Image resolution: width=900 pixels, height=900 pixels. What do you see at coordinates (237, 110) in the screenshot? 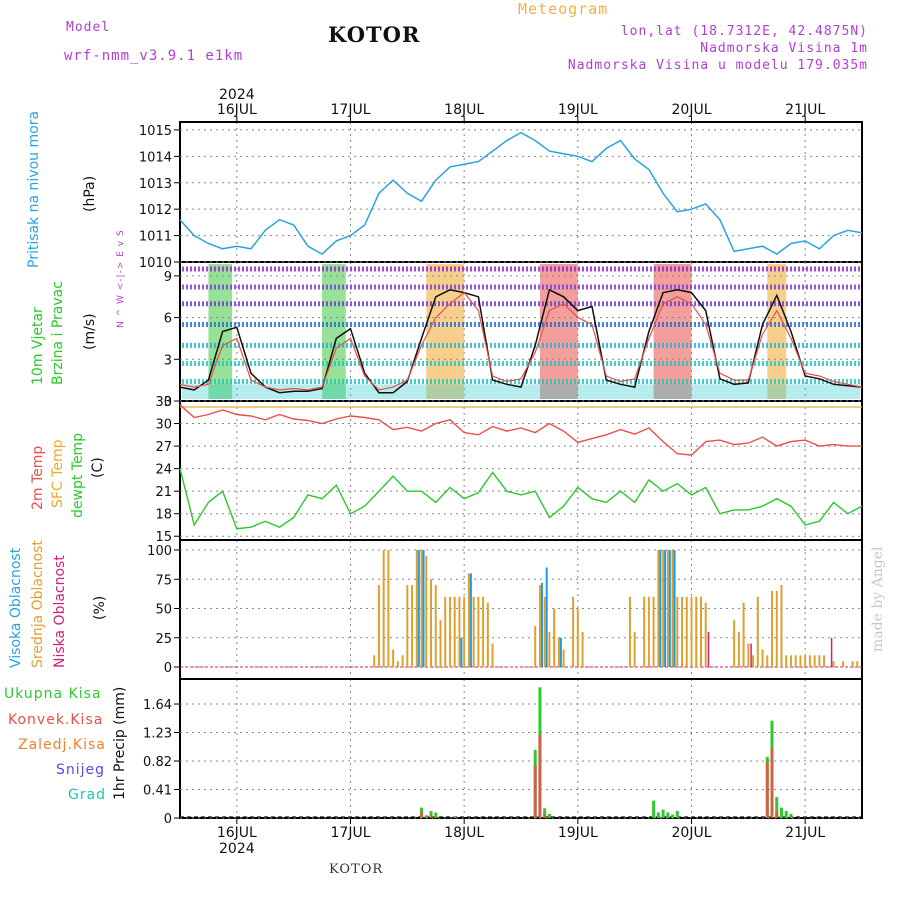
I see `top-day-label: 16JUL` at bounding box center [237, 110].